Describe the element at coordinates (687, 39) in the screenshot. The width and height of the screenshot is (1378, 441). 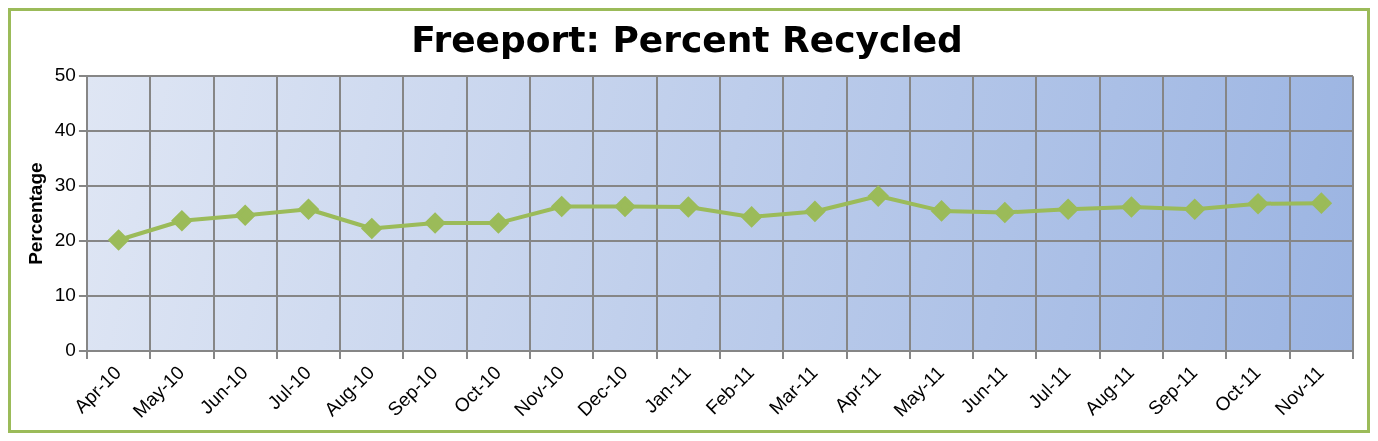
I see `chart-title: Freeport: Percent Recycled` at that location.